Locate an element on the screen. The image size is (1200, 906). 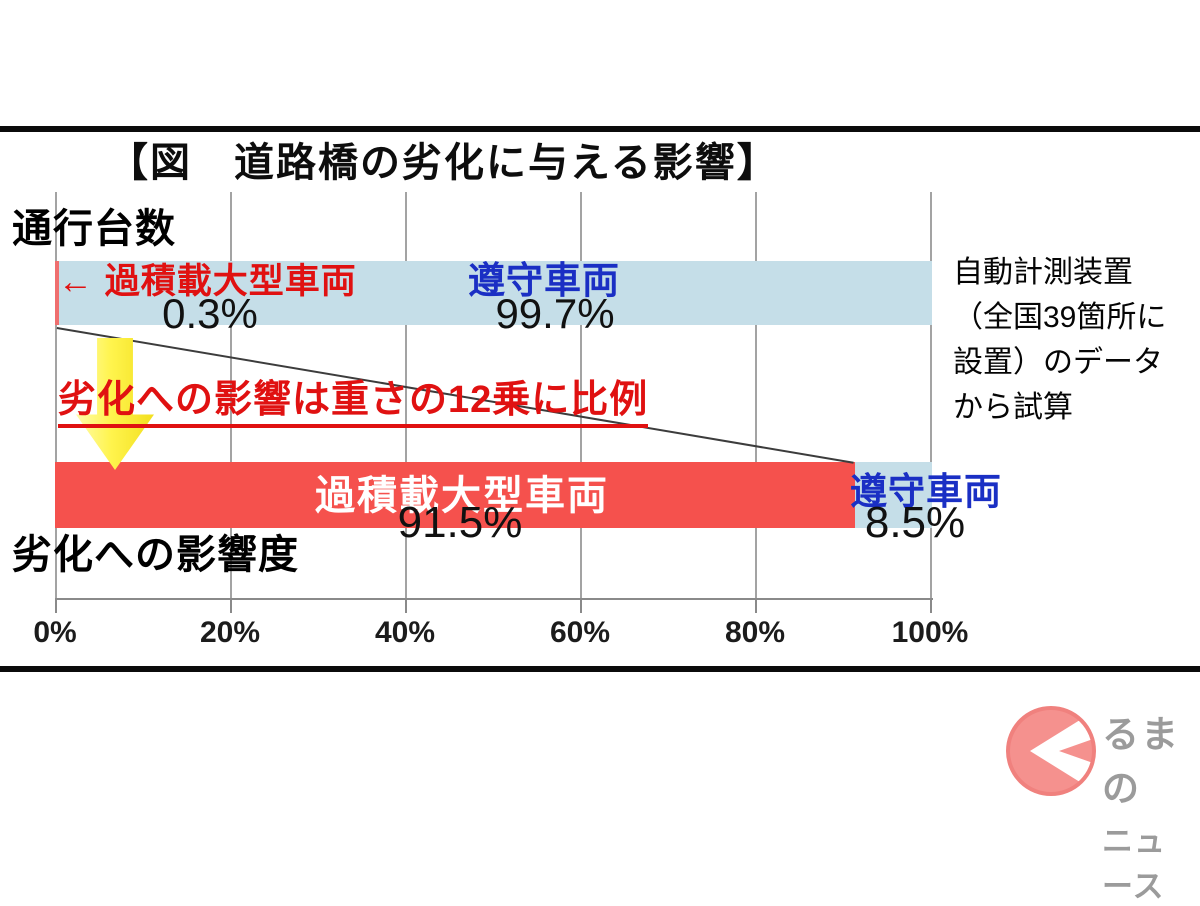
figure-title: 【図 道路橋の劣化に与える影響】 is located at coordinates (443, 163).